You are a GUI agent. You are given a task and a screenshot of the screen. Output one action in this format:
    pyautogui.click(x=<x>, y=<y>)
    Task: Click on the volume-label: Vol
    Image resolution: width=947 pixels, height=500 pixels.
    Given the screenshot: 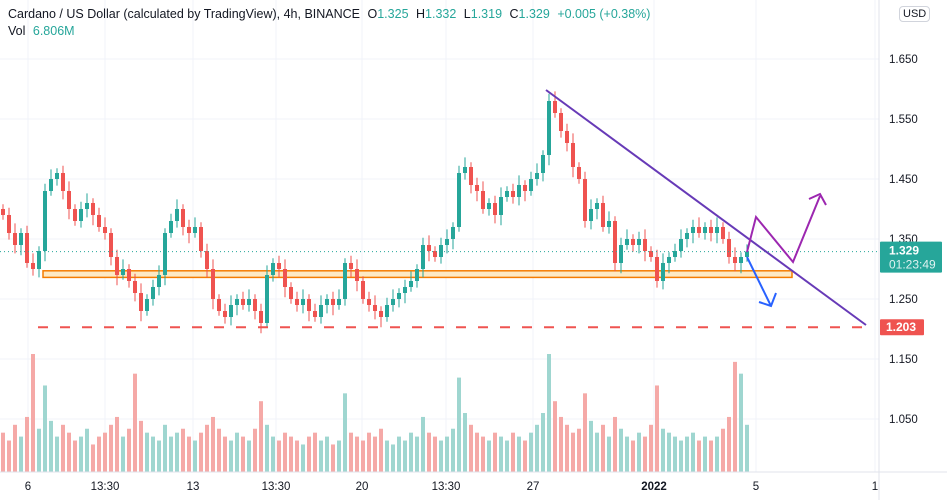 What is the action you would take?
    pyautogui.click(x=17, y=31)
    